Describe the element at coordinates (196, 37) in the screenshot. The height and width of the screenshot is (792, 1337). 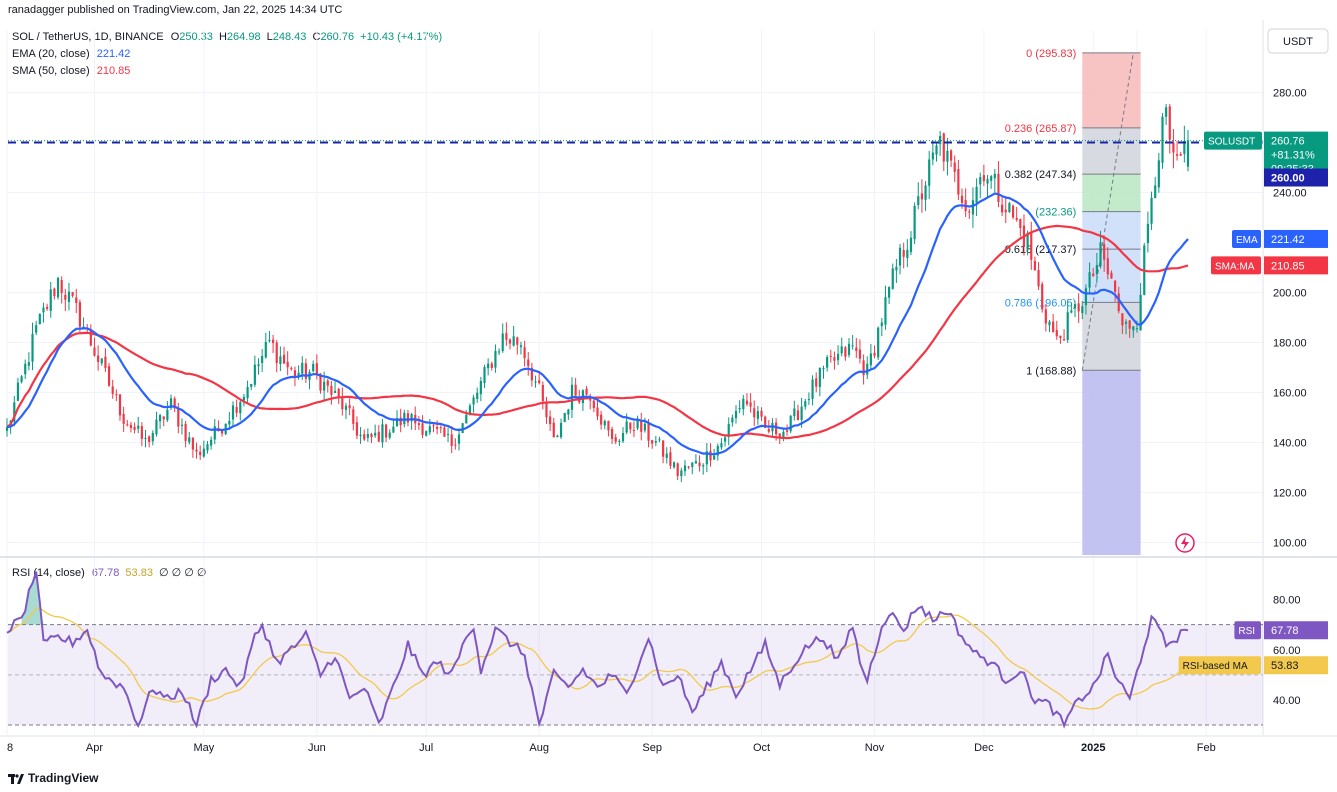
I see `open-value: 250.33` at that location.